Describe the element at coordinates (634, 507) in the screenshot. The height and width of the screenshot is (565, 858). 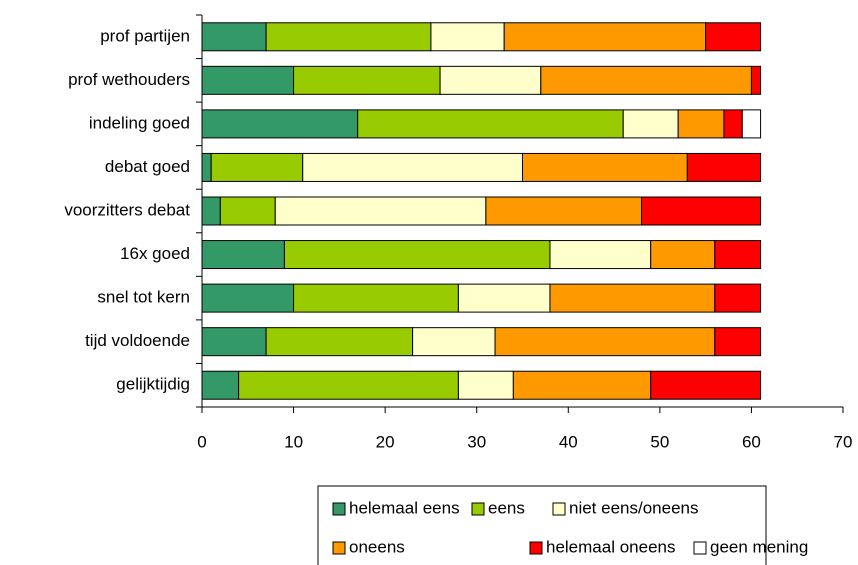
I see `legend-label: niet eens/oneens` at that location.